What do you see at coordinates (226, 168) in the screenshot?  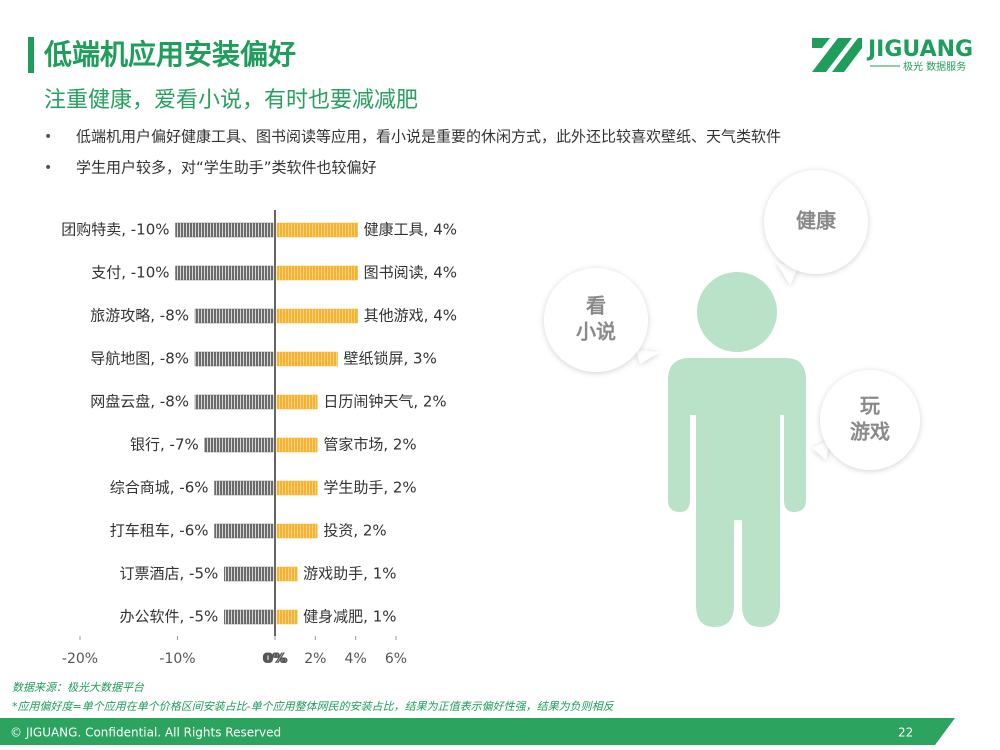 I see `bullet: 学生用户较多，对“学生助手”类软件也较偏好` at bounding box center [226, 168].